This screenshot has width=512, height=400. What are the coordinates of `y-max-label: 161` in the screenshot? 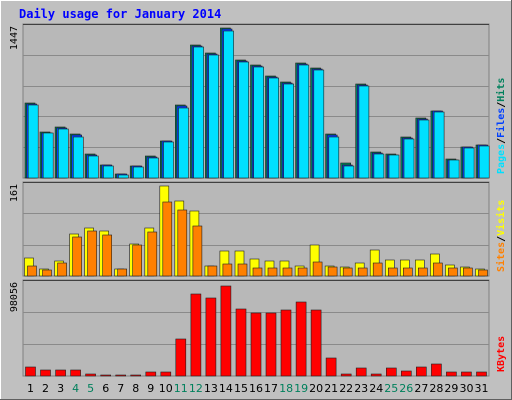 It's located at (14, 193).